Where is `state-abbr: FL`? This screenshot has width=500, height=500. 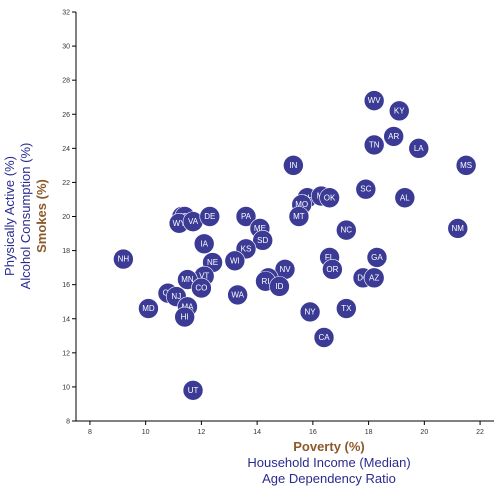 state-abbr: FL is located at coordinates (330, 257).